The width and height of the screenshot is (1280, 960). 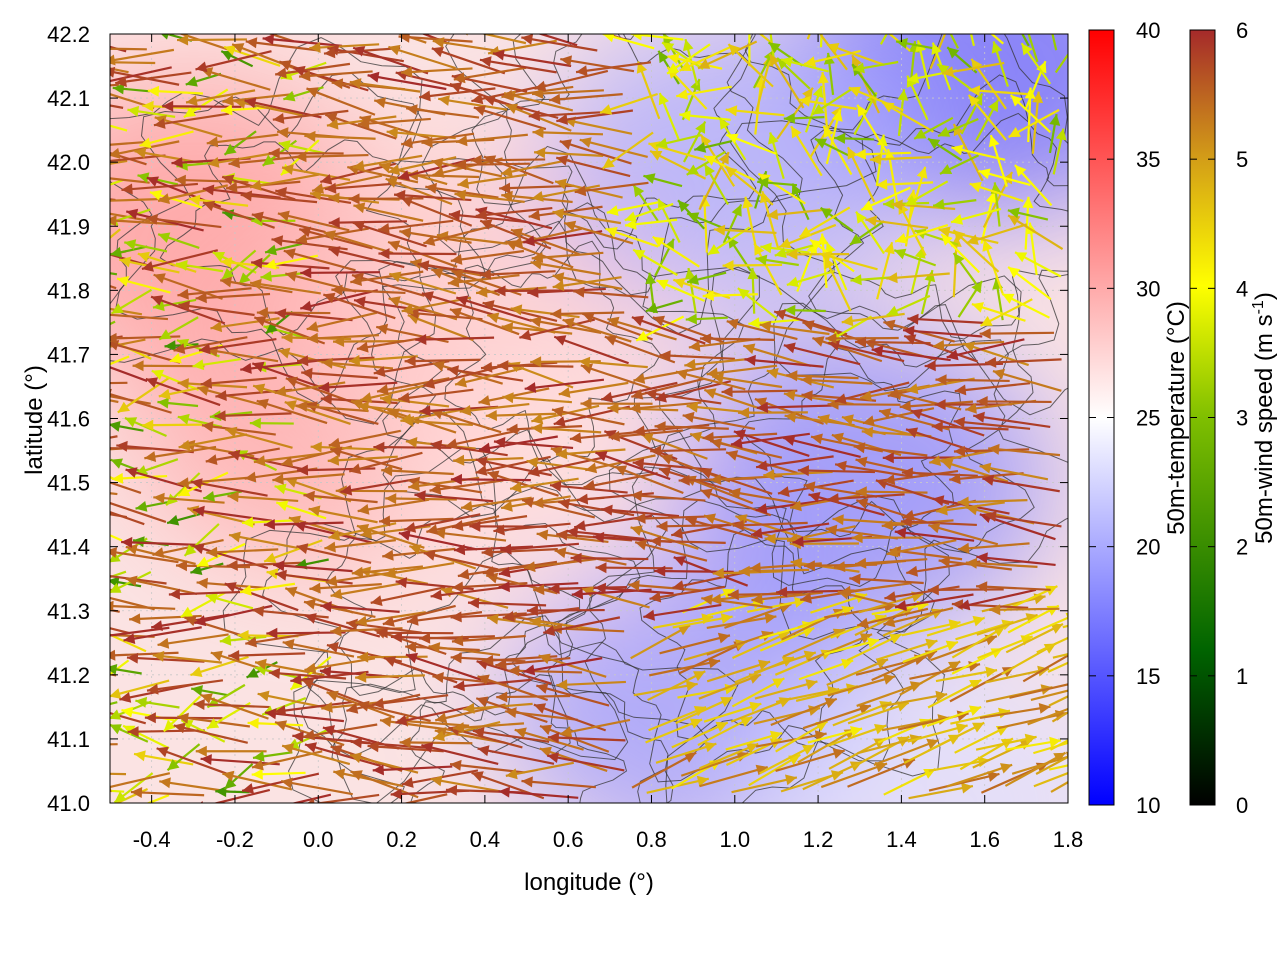 What do you see at coordinates (68, 98) in the screenshot?
I see `y-tick-label: 42.1` at bounding box center [68, 98].